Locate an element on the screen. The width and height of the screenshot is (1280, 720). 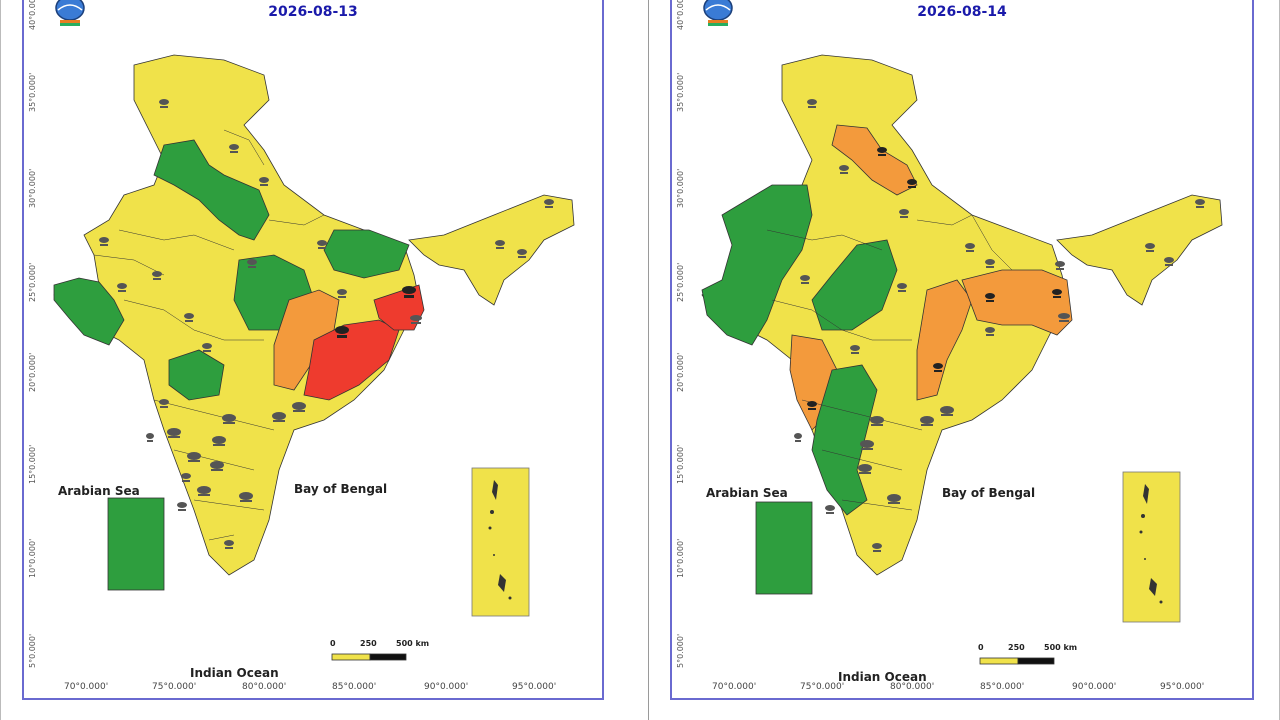
lon-label-90: 90°0.000' is located at coordinates (1094, 687).